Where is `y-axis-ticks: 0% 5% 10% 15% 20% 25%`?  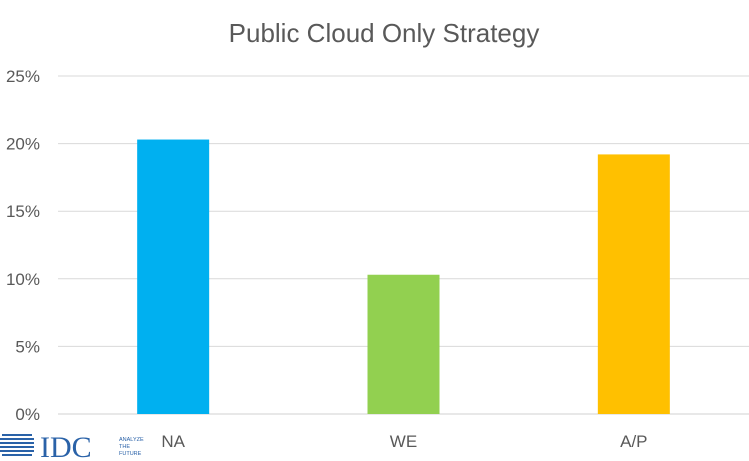 y-axis-ticks: 0% 5% 10% 15% 20% 25% is located at coordinates (23, 245).